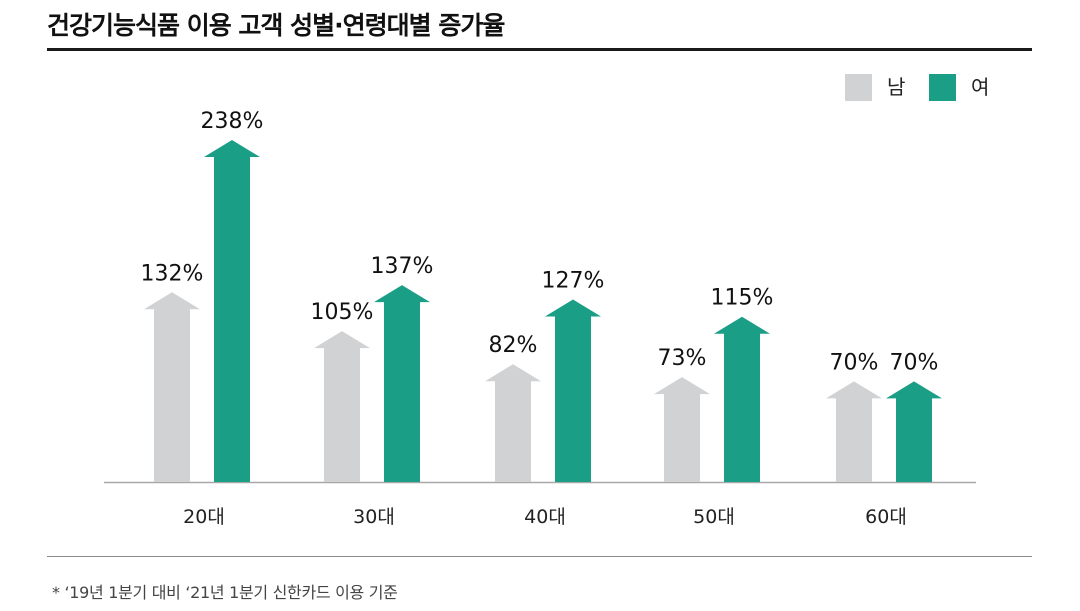 The image size is (1080, 611). Describe the element at coordinates (545, 517) in the screenshot. I see `x-tick-label-40s: 40대` at that location.